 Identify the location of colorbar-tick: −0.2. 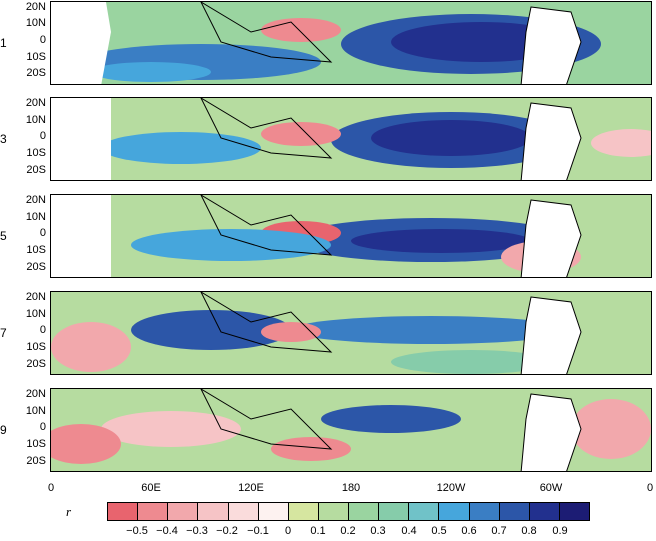
(227, 531).